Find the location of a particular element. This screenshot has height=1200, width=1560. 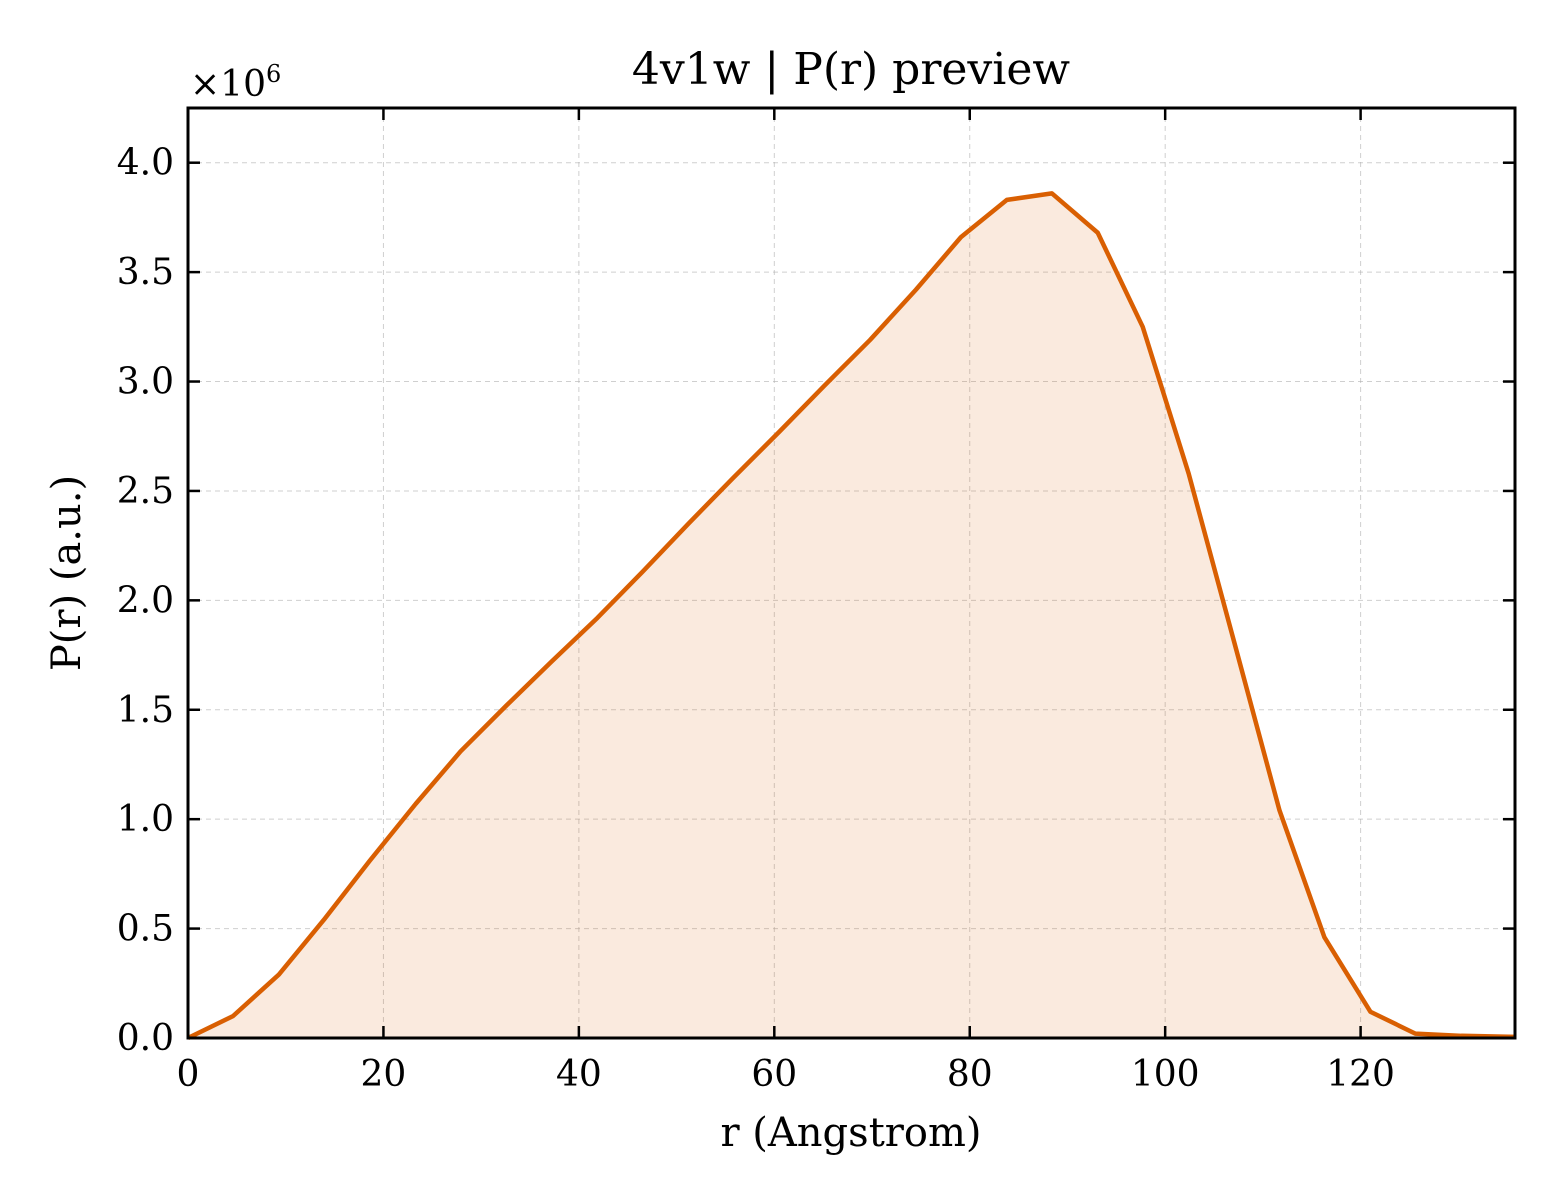

x-axis-label: r (Angstrom) is located at coordinates (850, 1133).